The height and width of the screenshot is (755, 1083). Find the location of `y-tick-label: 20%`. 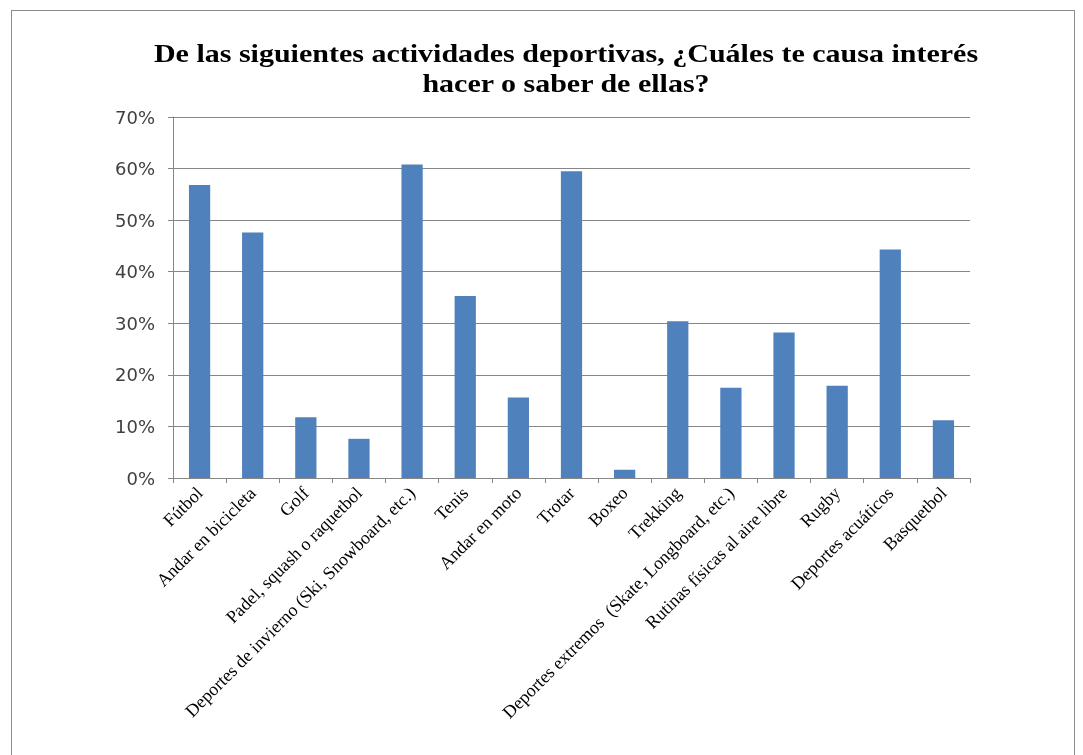

y-tick-label: 20% is located at coordinates (134, 375).